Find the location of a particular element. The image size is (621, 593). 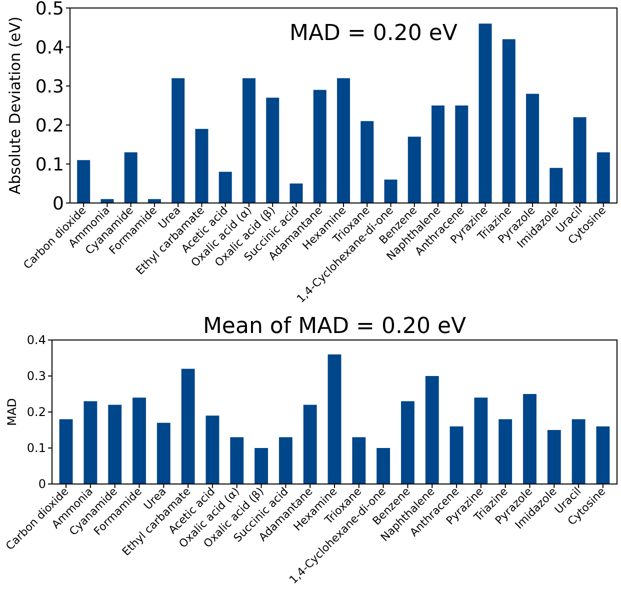

y-axis-title: MAD is located at coordinates (12, 412).